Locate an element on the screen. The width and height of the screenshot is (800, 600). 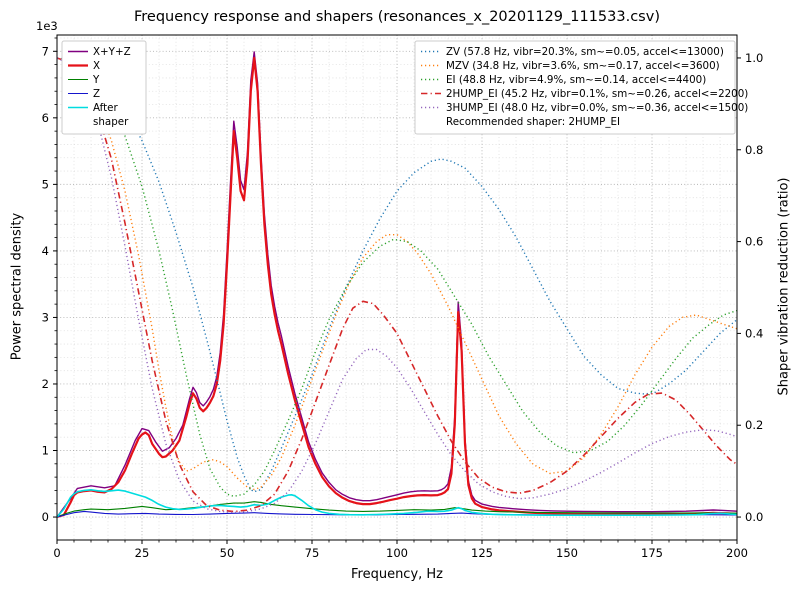
x-tick-label: 75 is located at coordinates (312, 553).